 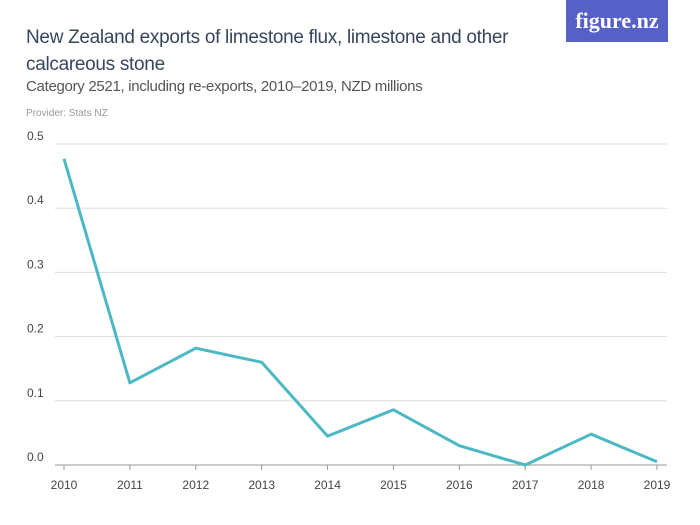 I want to click on figure-nz-logo: figure.nz, so click(x=617, y=21).